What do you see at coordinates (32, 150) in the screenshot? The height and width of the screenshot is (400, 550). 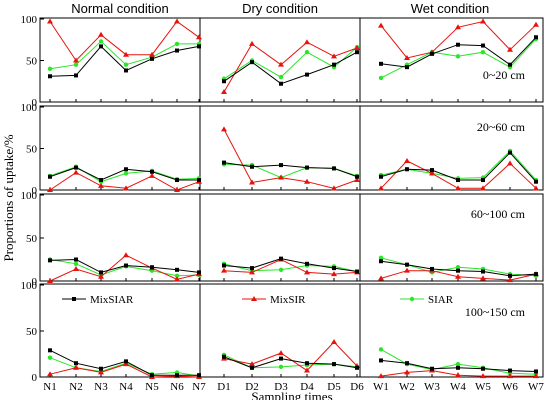 I see `y-tick-label: 50` at bounding box center [32, 150].